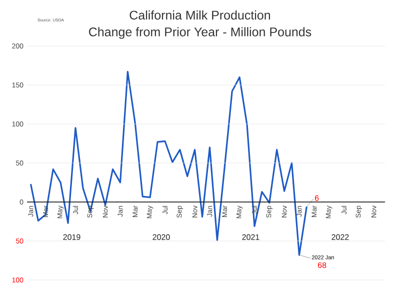 The image size is (400, 291). What do you see at coordinates (317, 198) in the screenshot?
I see `annotation: 6` at bounding box center [317, 198].